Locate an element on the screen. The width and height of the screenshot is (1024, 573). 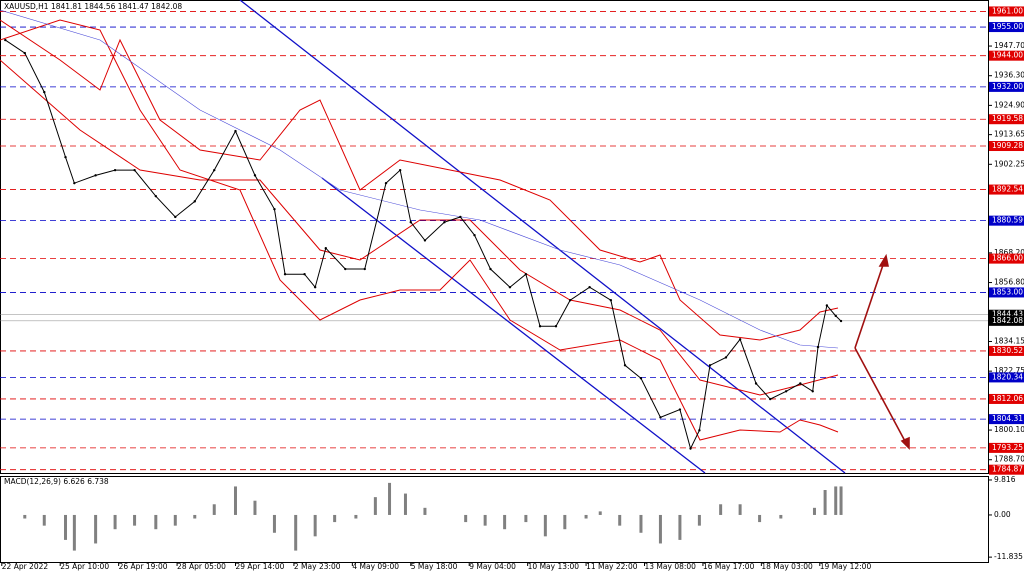
macd-tick-label: 0.00 is located at coordinates (1002, 514).